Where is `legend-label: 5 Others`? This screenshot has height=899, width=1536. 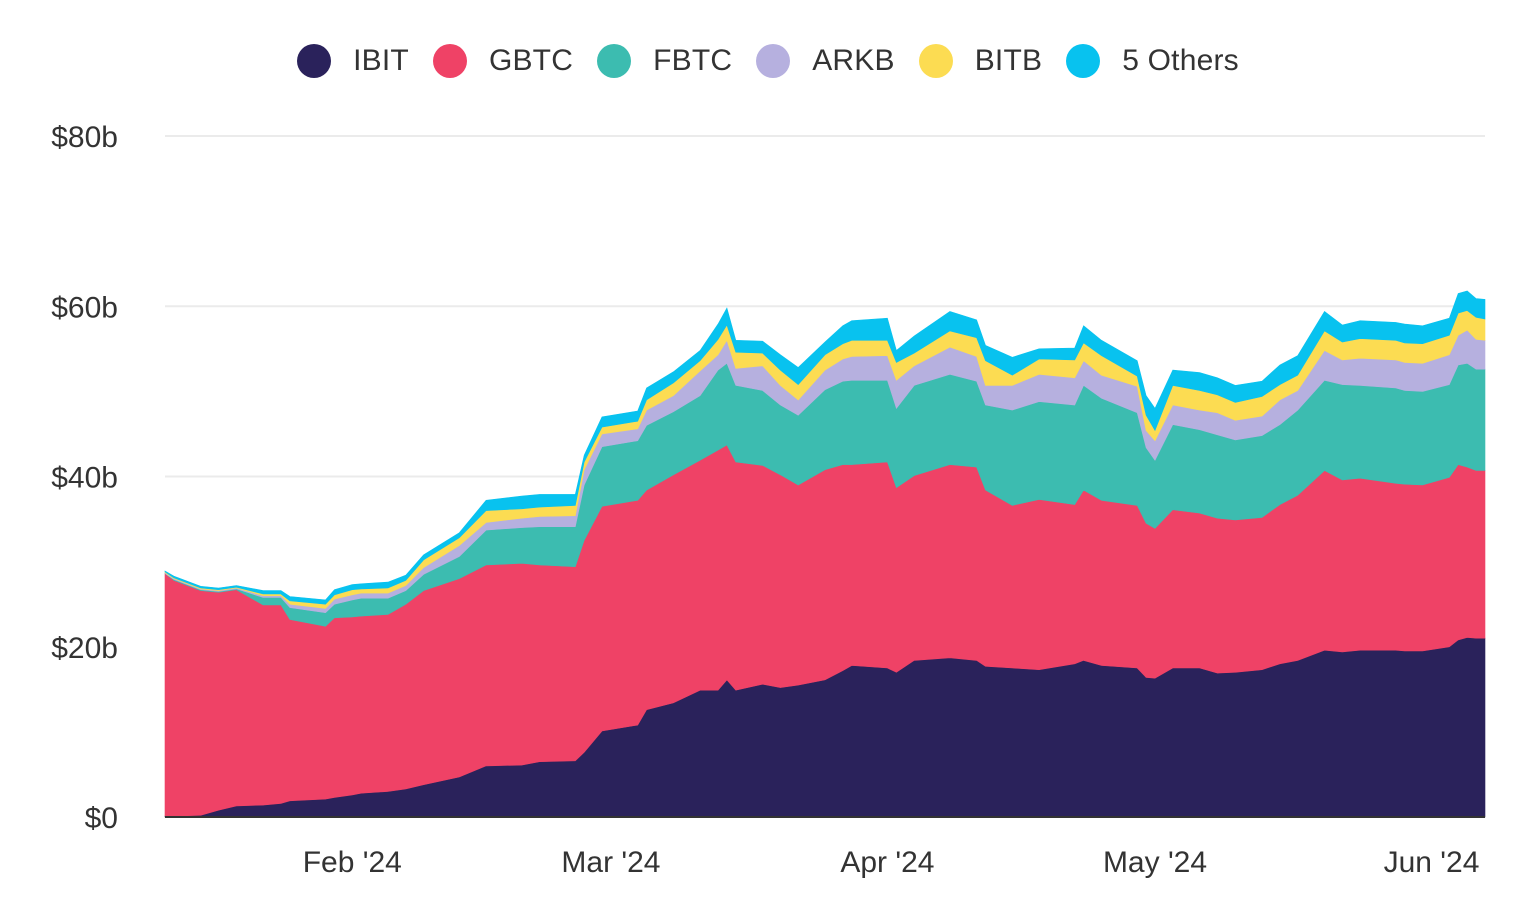 legend-label: 5 Others is located at coordinates (1180, 60).